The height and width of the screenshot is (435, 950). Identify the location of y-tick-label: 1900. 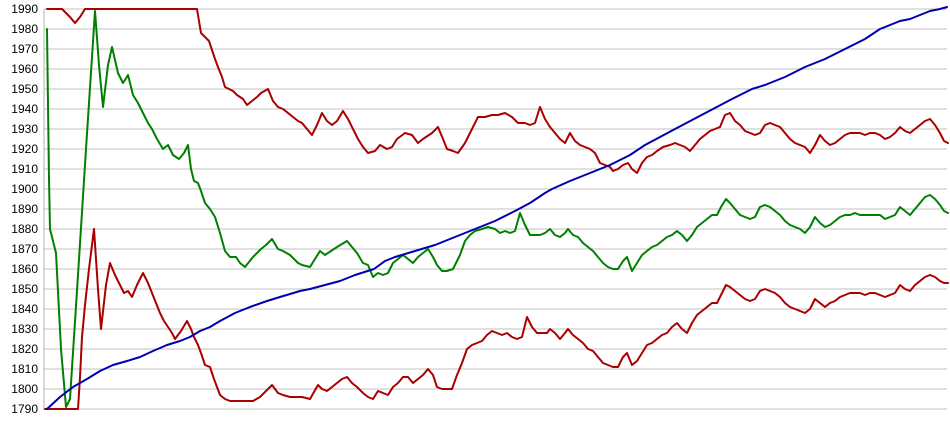
(24, 189).